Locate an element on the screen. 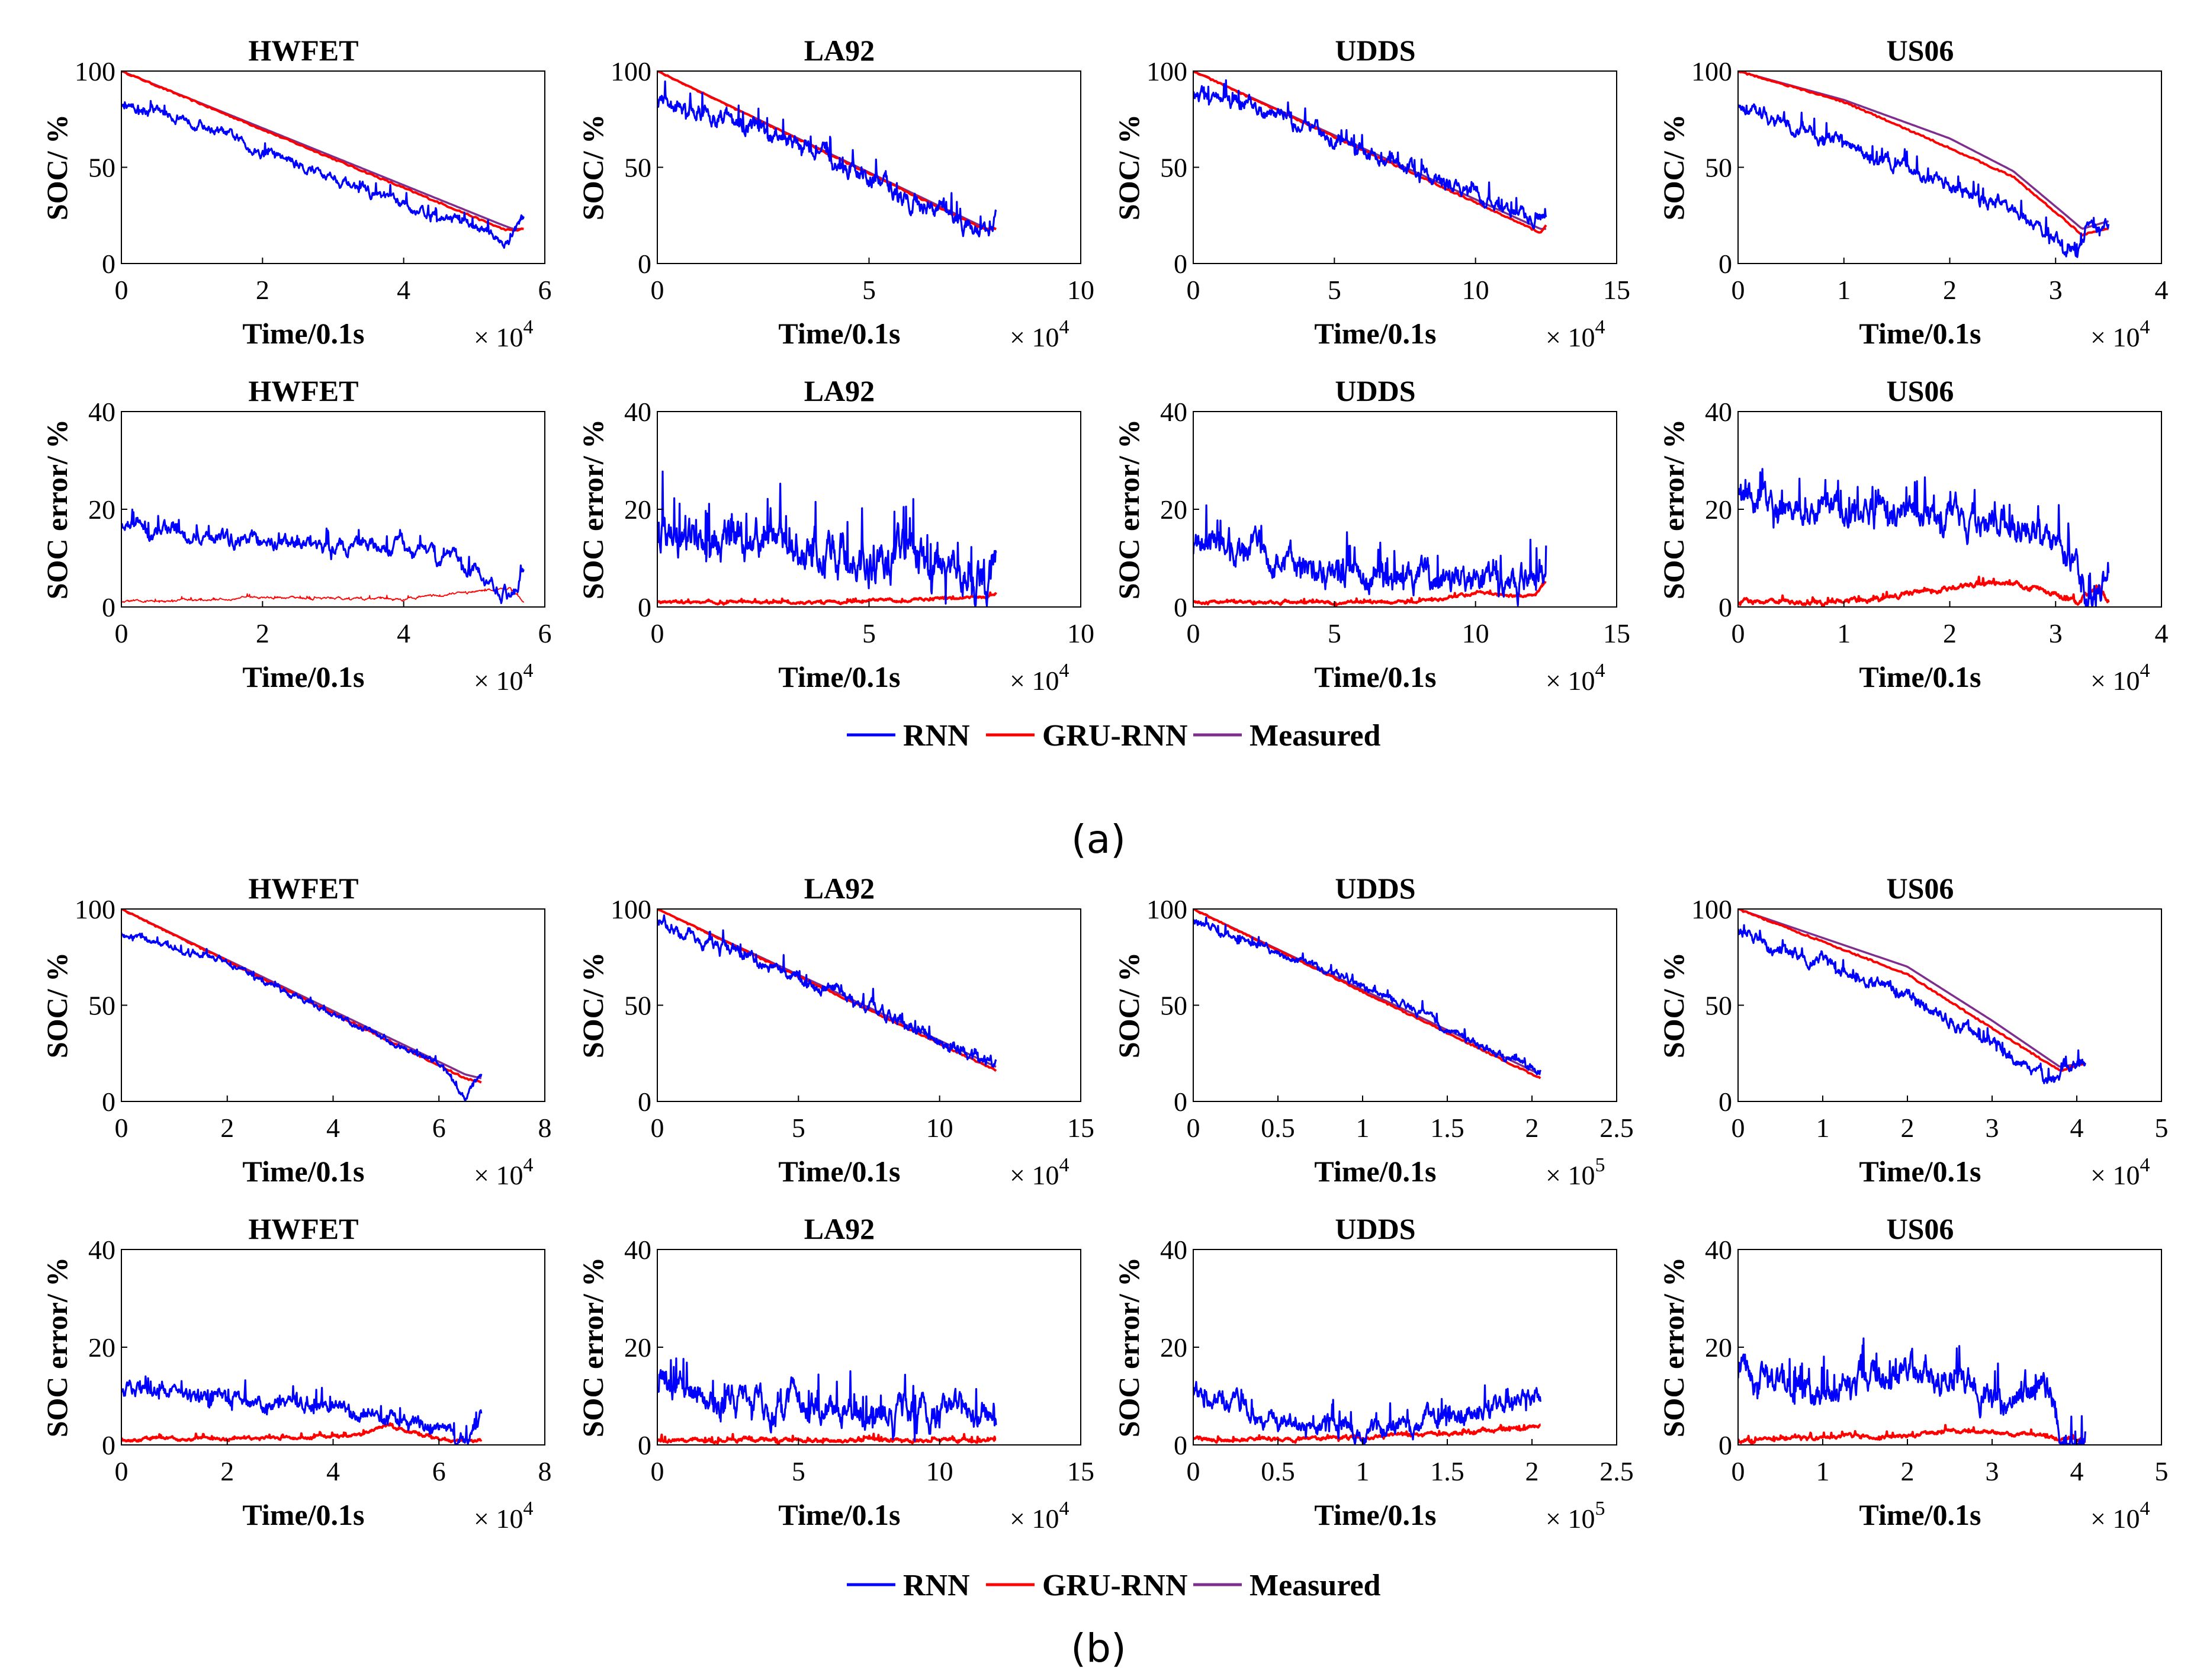 This screenshot has width=2197, height=1680. subplot-title: LA92 is located at coordinates (839, 888).